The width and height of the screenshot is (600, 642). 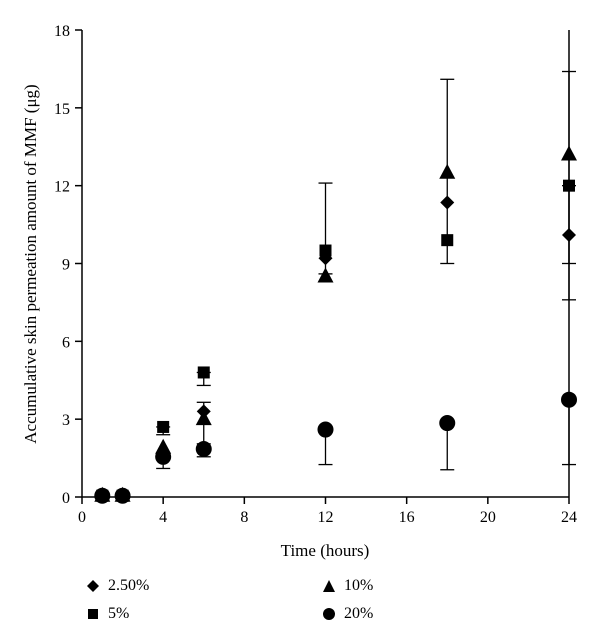 What do you see at coordinates (329, 586) in the screenshot?
I see `triangle-icon` at bounding box center [329, 586].